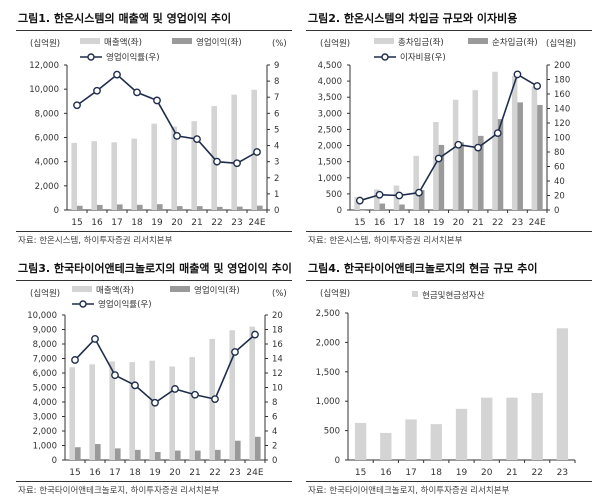 Image resolution: width=600 pixels, height=501 pixels. I want to click on y-tick-label-right: 18, so click(277, 331).